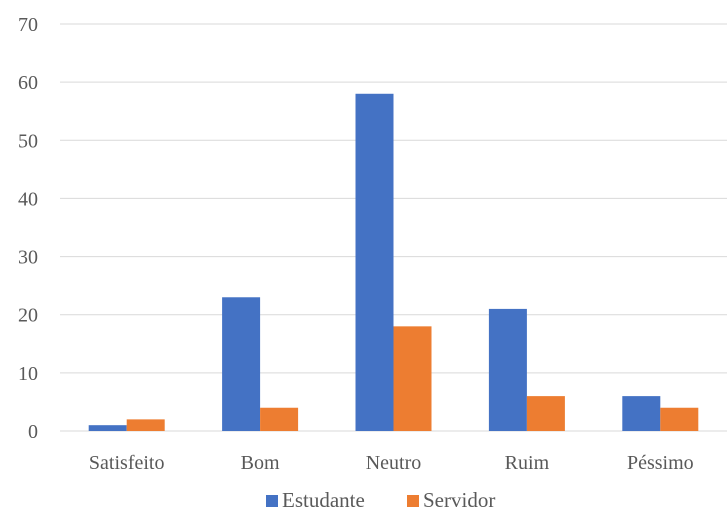  I want to click on y-tick-label: 0, so click(33, 432).